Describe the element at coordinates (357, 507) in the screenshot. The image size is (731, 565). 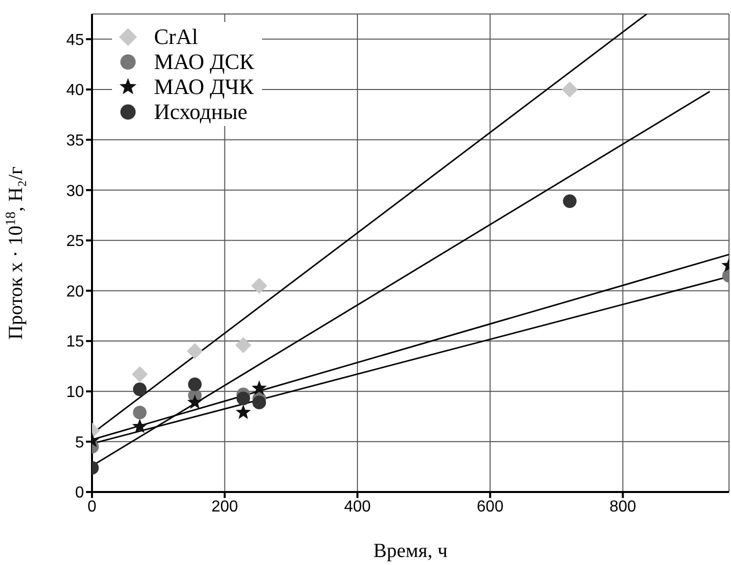
I see `x-tick-label: 400` at that location.